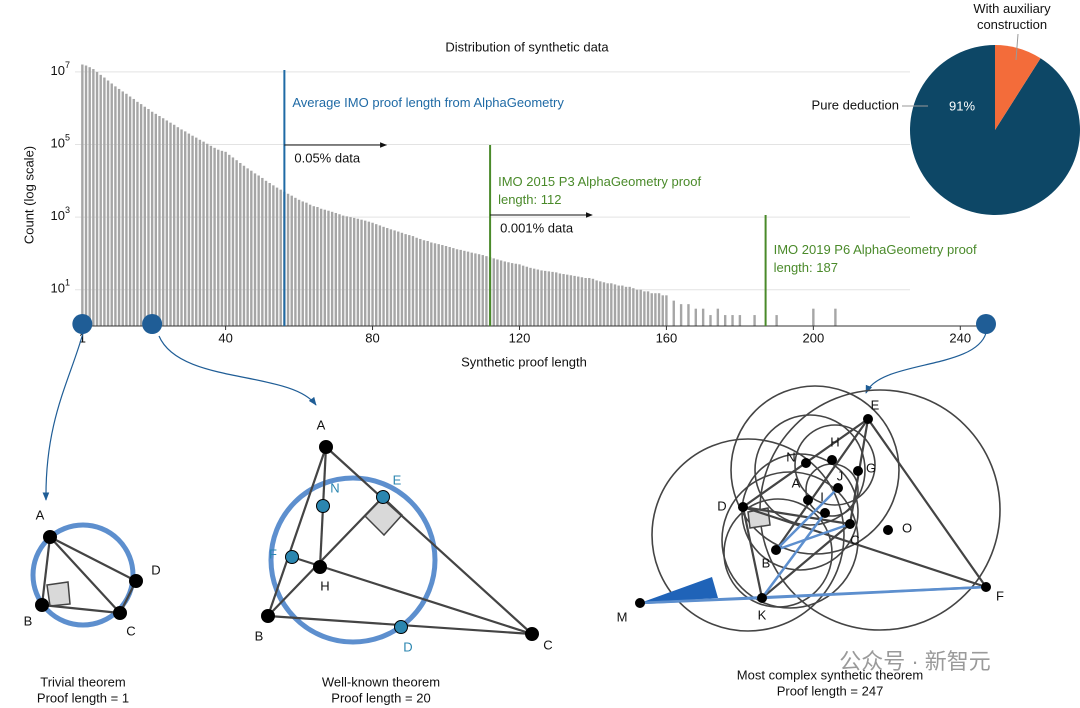 The height and width of the screenshot is (708, 1080). I want to click on point-label: O, so click(907, 527).